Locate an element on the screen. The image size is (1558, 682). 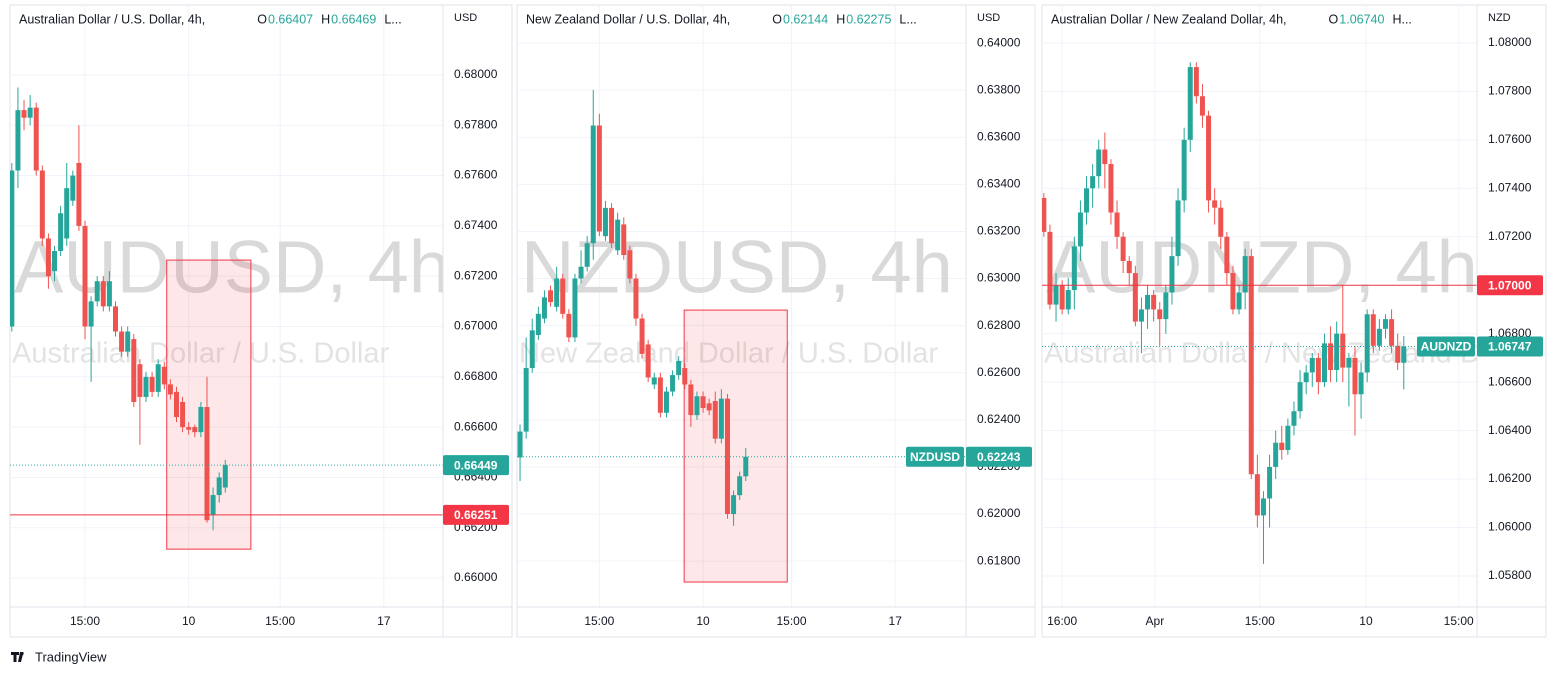
symbol-tag: AUDNZD is located at coordinates (1446, 347).